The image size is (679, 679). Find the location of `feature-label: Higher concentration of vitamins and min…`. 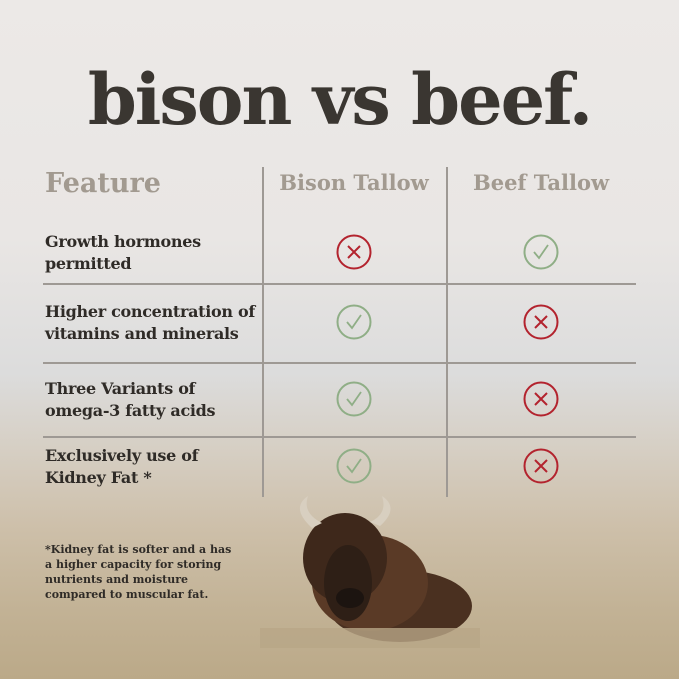

feature-label: Higher concentration of vitamins and min… is located at coordinates (150, 322).